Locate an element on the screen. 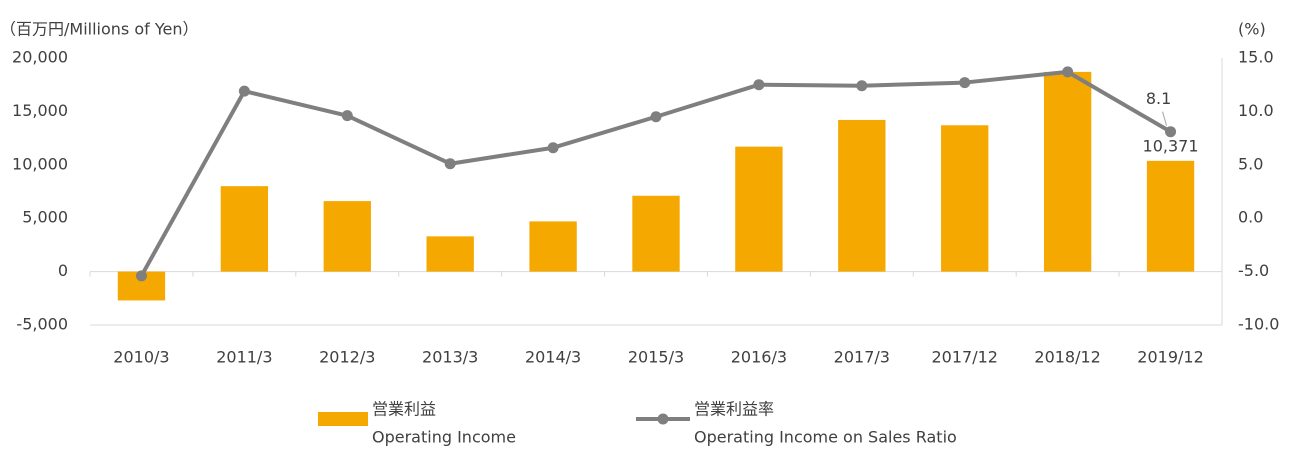 The height and width of the screenshot is (450, 1307). y-tick-label: 20,000 is located at coordinates (40, 57).